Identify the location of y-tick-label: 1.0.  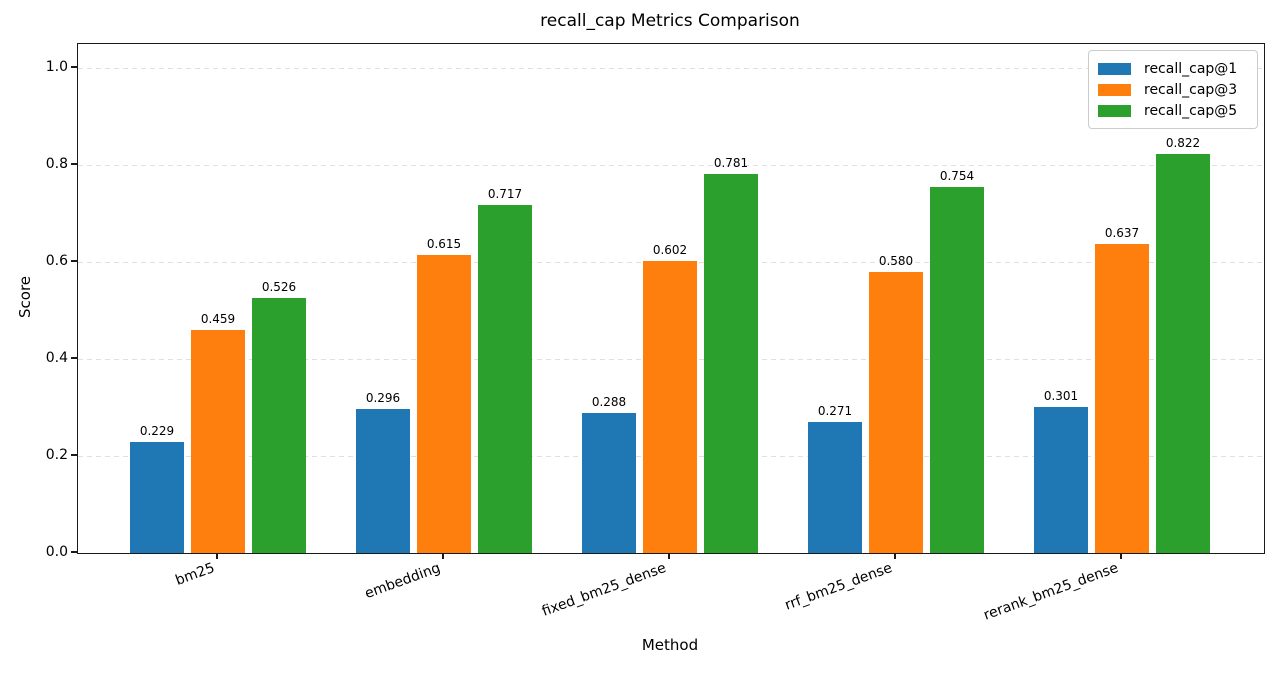
(56, 67).